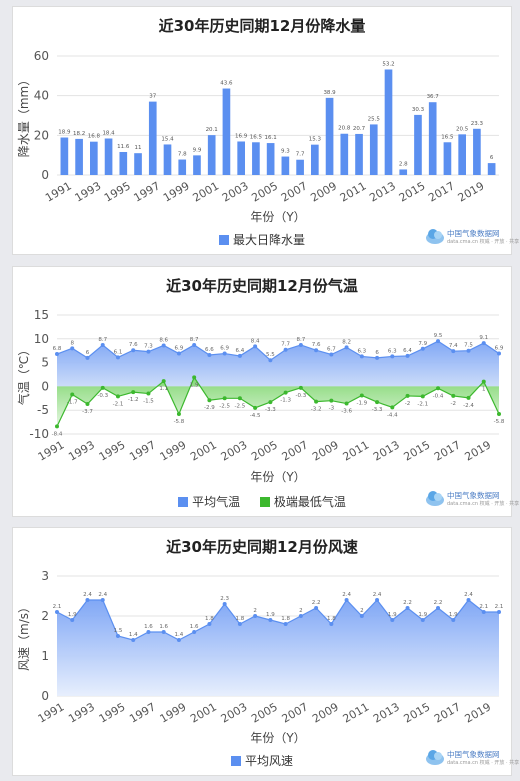  Describe the element at coordinates (203, 712) in the screenshot. I see `x-tick-label: 2001` at that location.